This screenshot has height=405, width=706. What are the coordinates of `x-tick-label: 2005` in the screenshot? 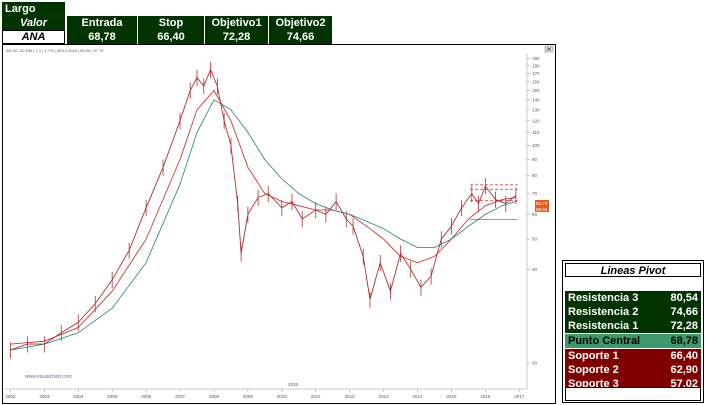 It's located at (112, 396).